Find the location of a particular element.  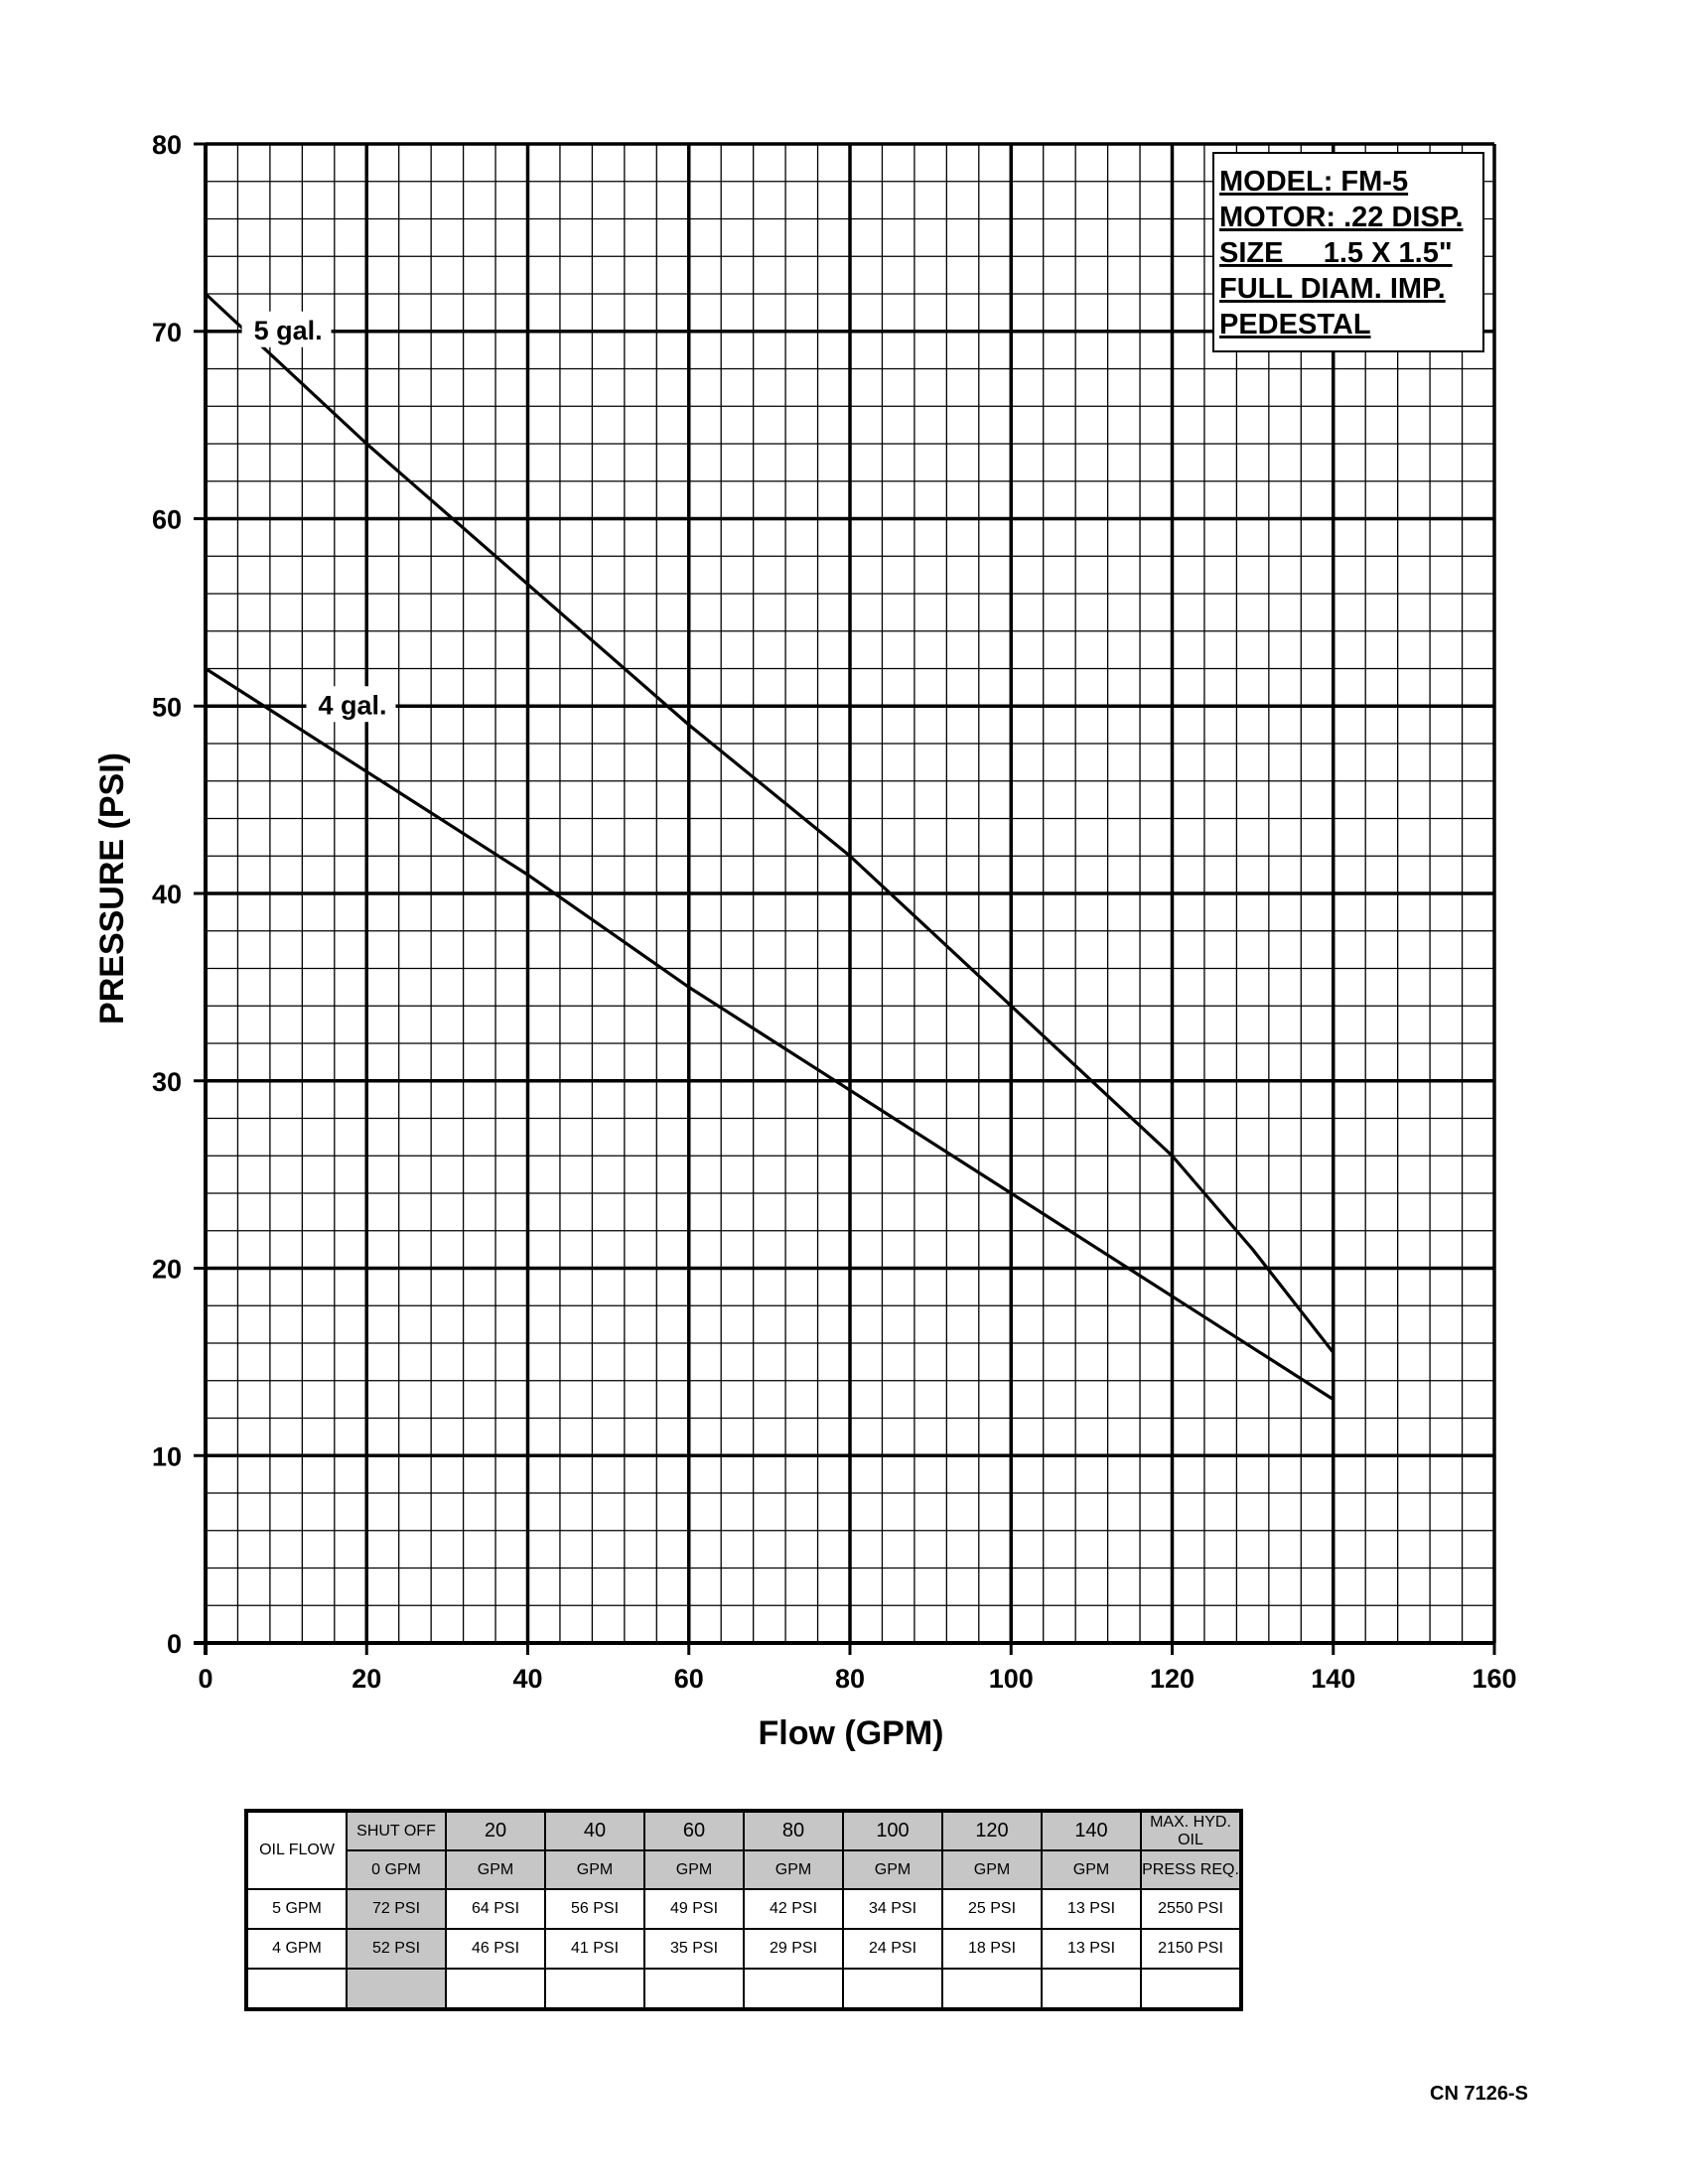

table-cell: 25 PSI is located at coordinates (992, 1909).